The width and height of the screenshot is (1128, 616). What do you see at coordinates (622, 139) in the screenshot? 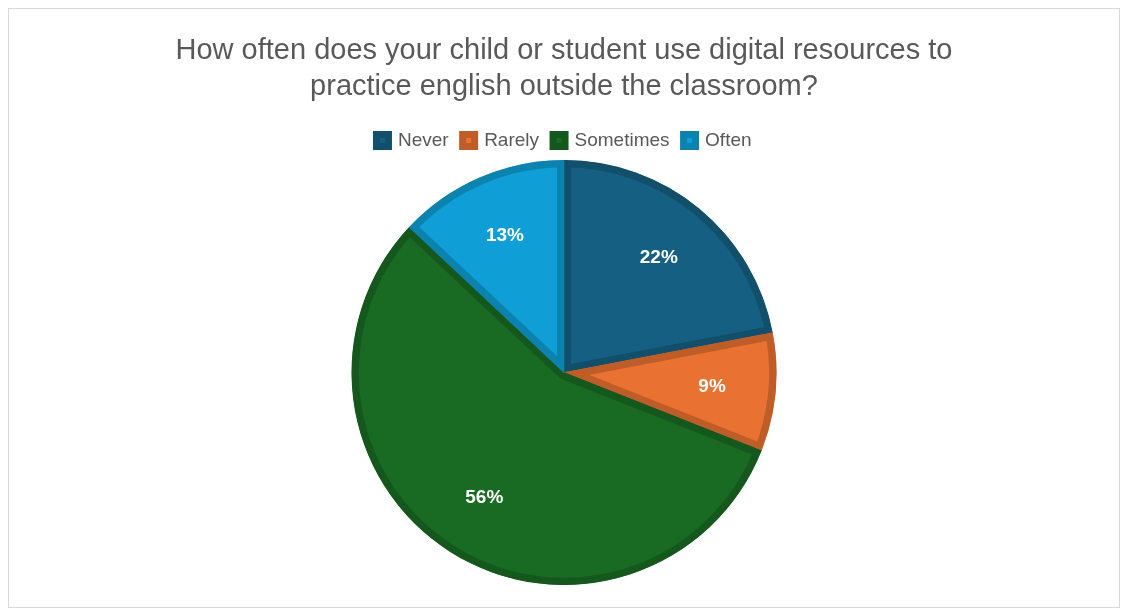
I see `legend-label: Sometimes` at bounding box center [622, 139].